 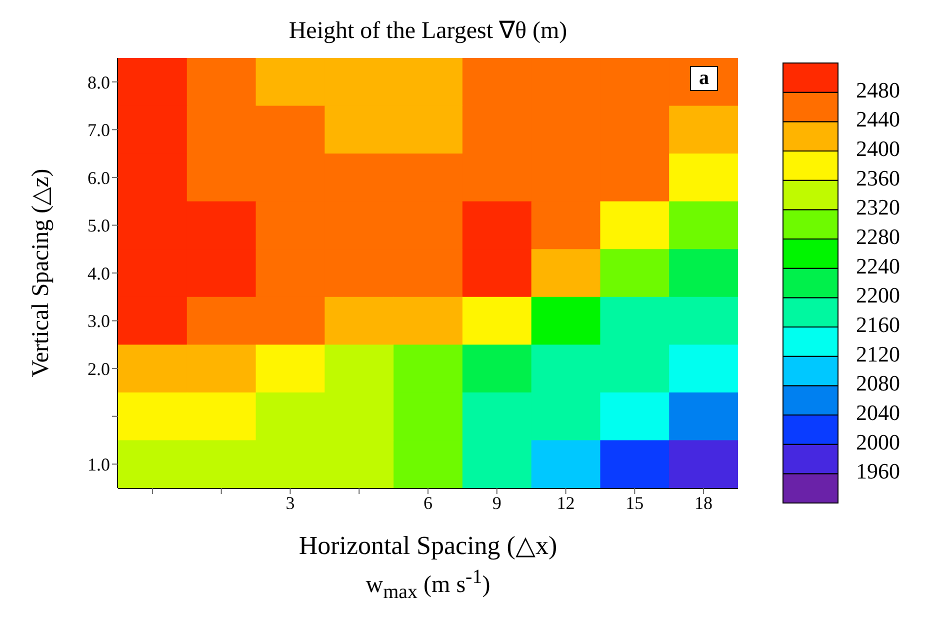 What do you see at coordinates (878, 441) in the screenshot?
I see `color-bar-label: 2000` at bounding box center [878, 441].